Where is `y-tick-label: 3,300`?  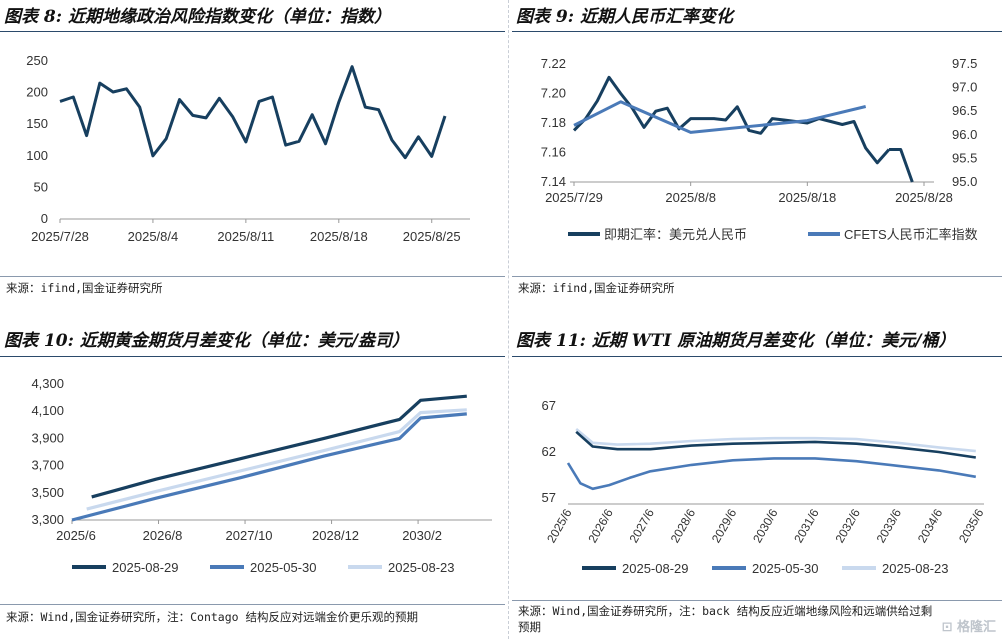
y-tick-label: 3,300 is located at coordinates (47, 519).